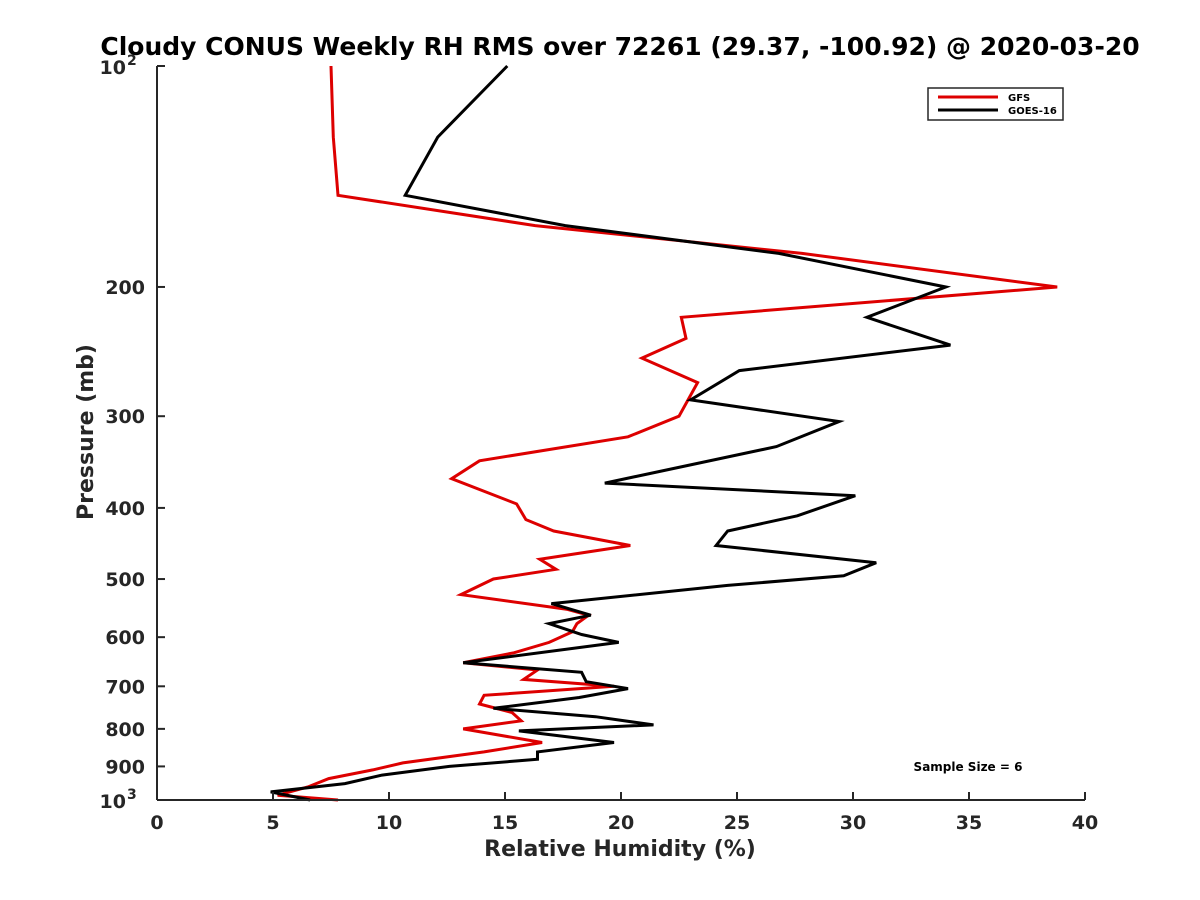  I want to click on y-axis-label: Pressure (mb), so click(86, 432).